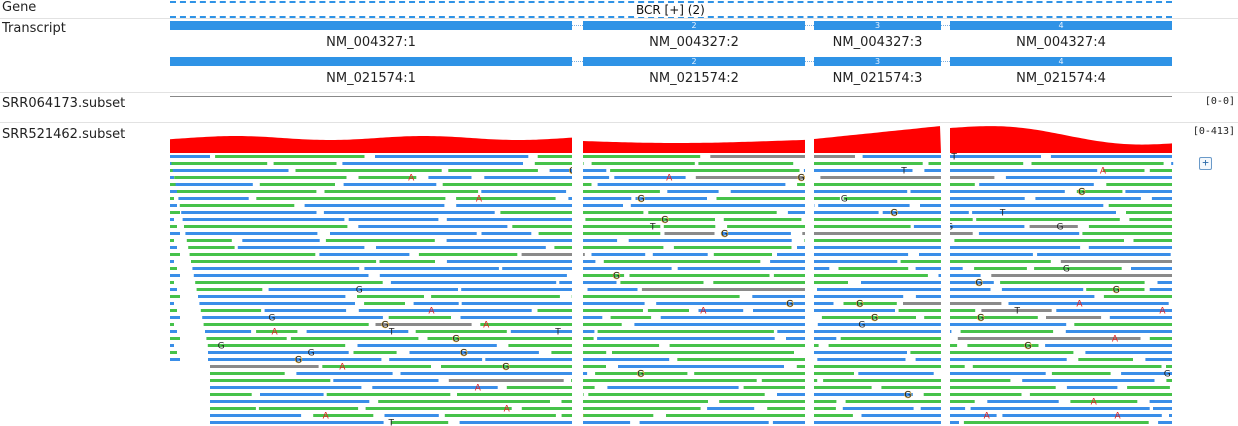 The image size is (1238, 426). What do you see at coordinates (64, 103) in the screenshot?
I see `sample-label-1: SRR064173.subset` at bounding box center [64, 103].